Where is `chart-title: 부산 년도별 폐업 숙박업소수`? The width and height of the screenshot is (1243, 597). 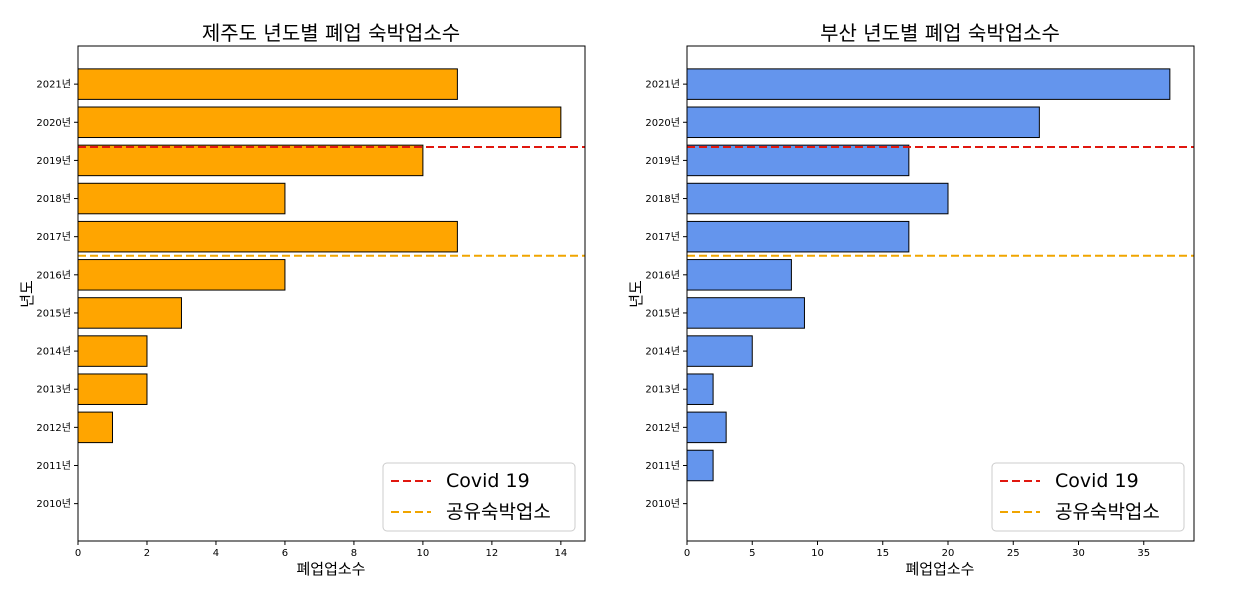
chart-title: 부산 년도별 폐업 숙박업소수 is located at coordinates (940, 33).